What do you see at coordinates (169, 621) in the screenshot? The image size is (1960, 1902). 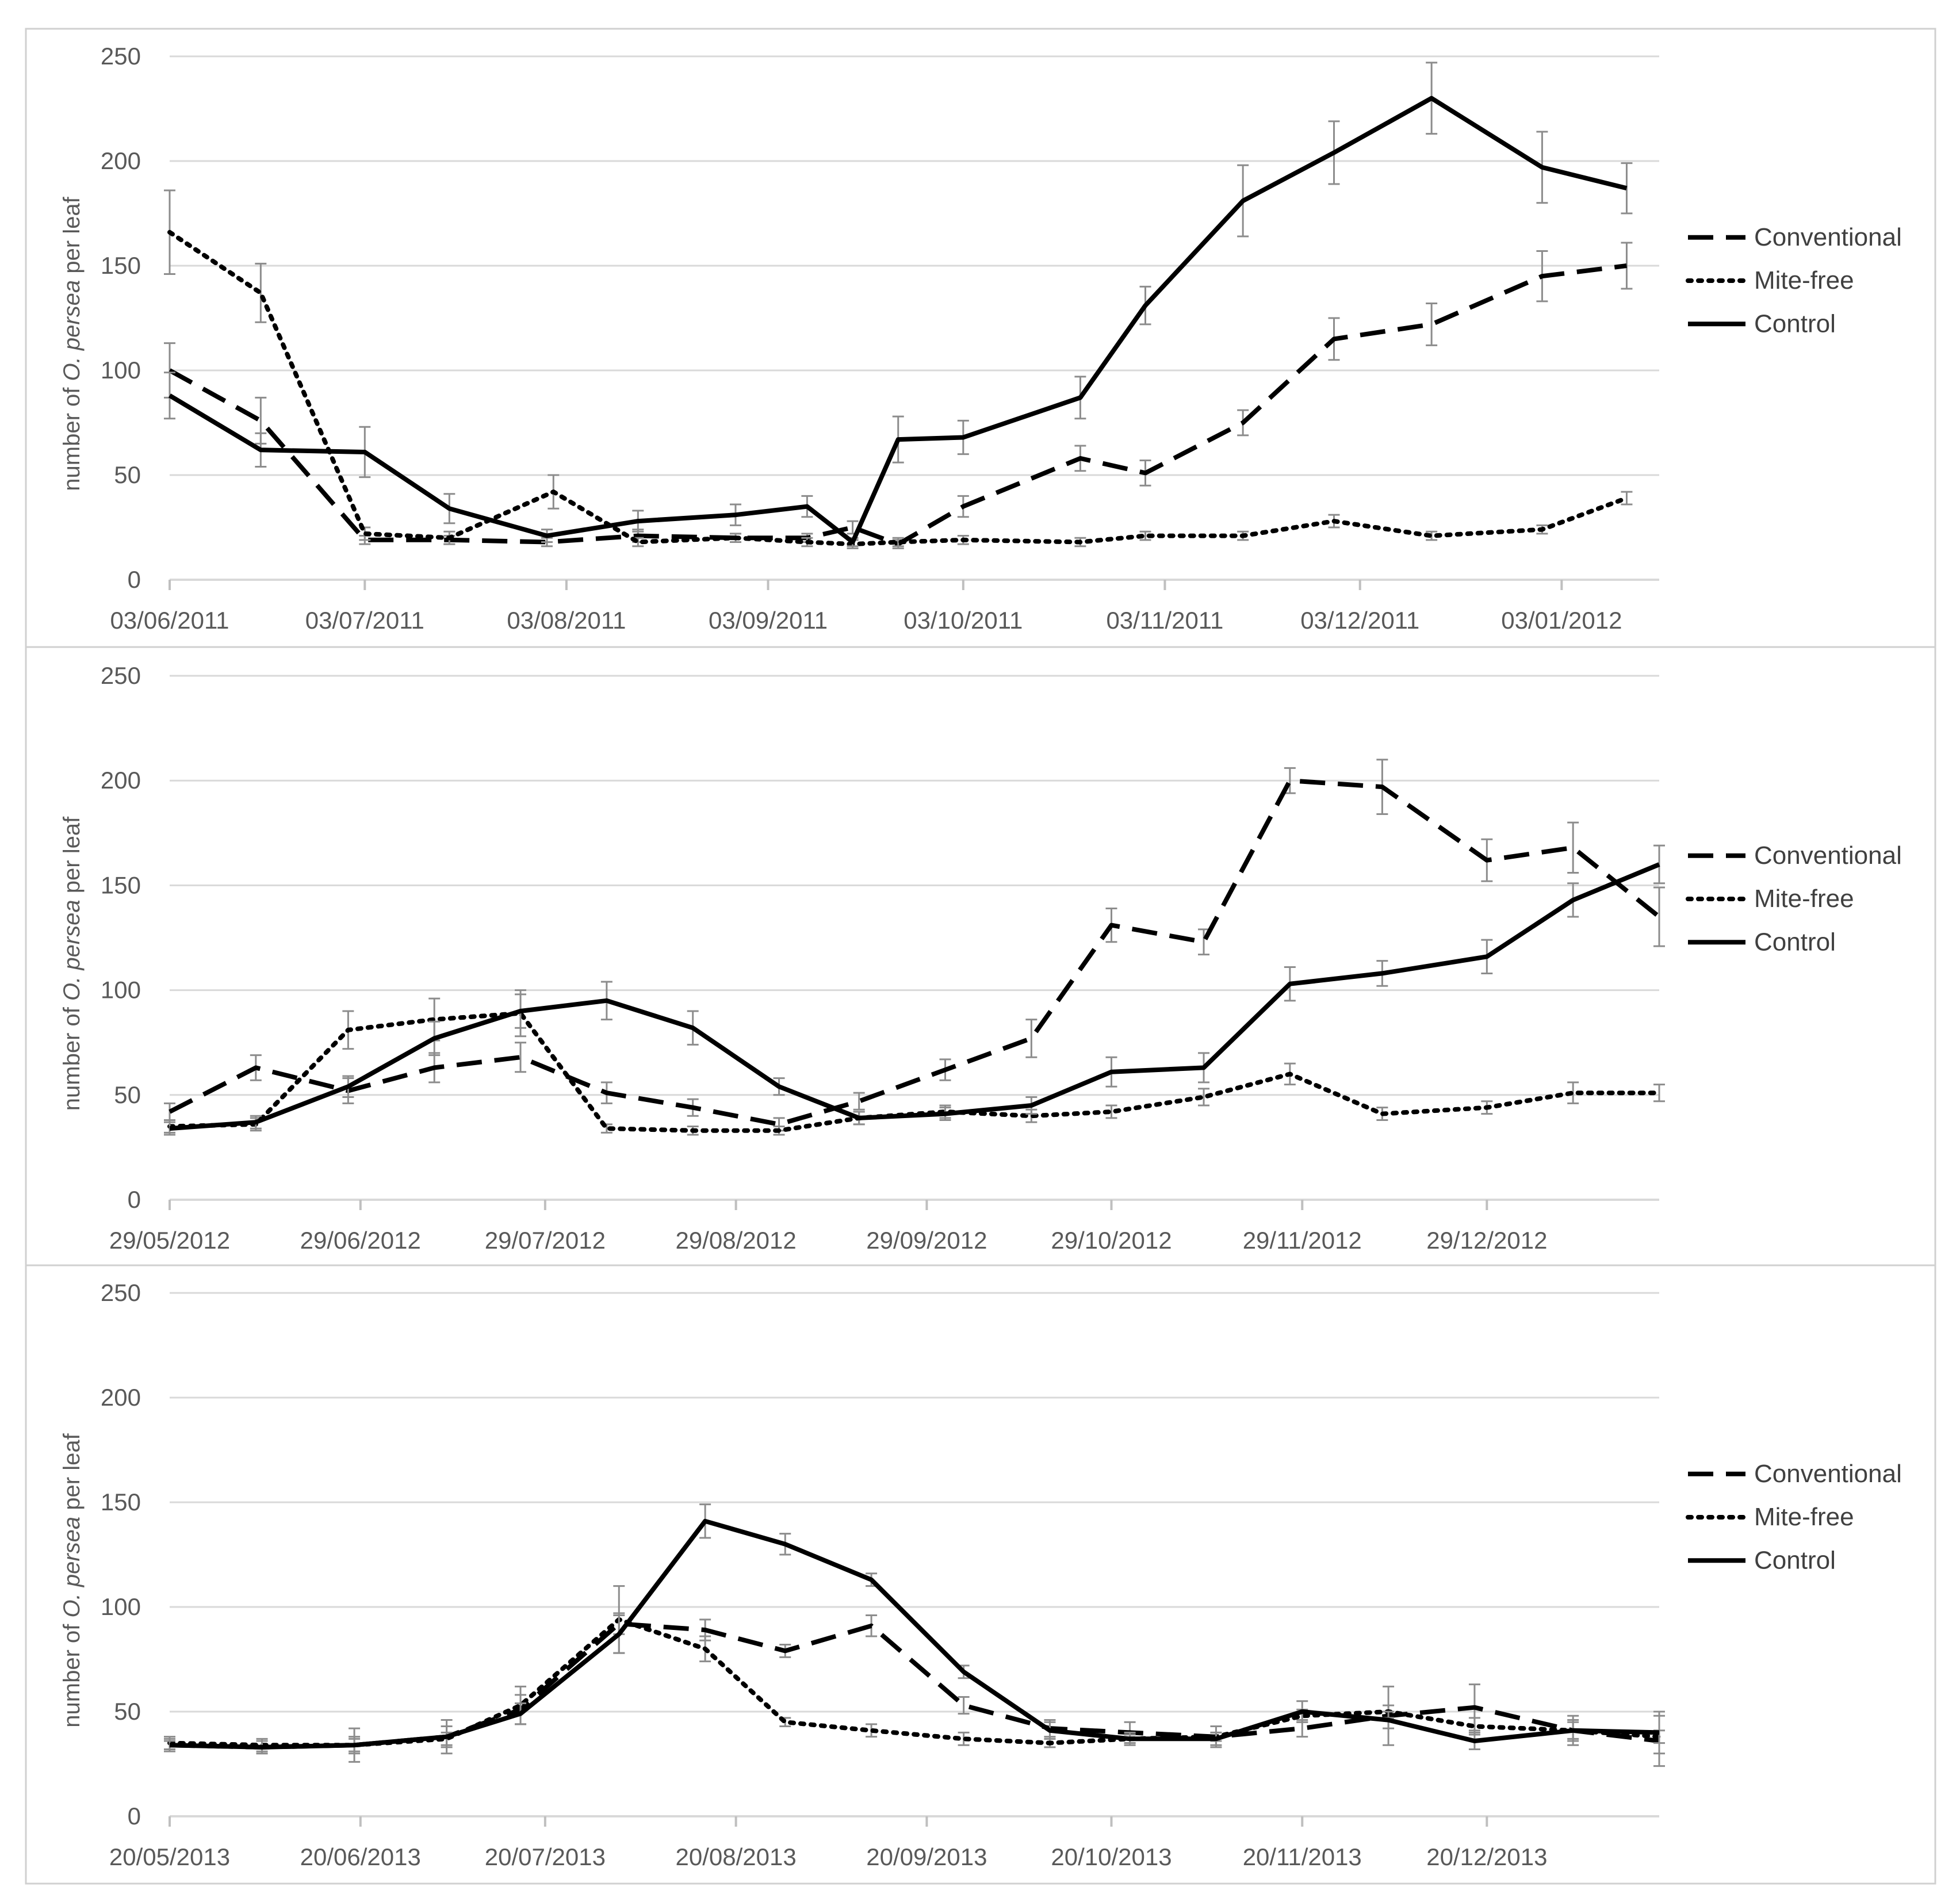 I see `x-tick-label: 03/06/2011` at bounding box center [169, 621].